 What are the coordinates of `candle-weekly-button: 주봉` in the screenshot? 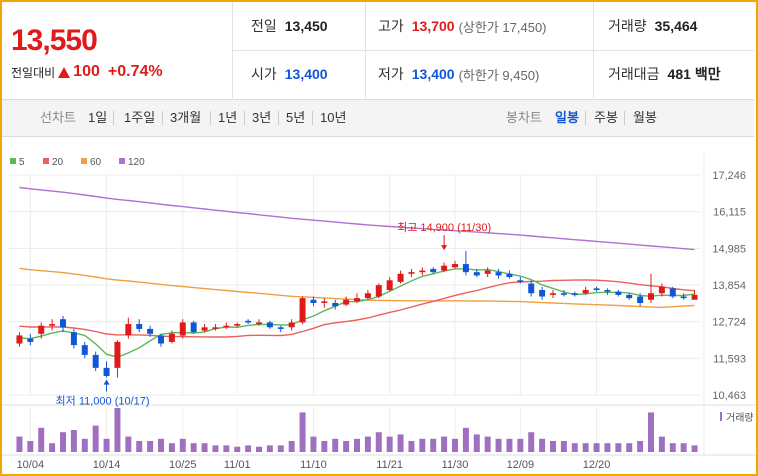 It's located at (606, 117).